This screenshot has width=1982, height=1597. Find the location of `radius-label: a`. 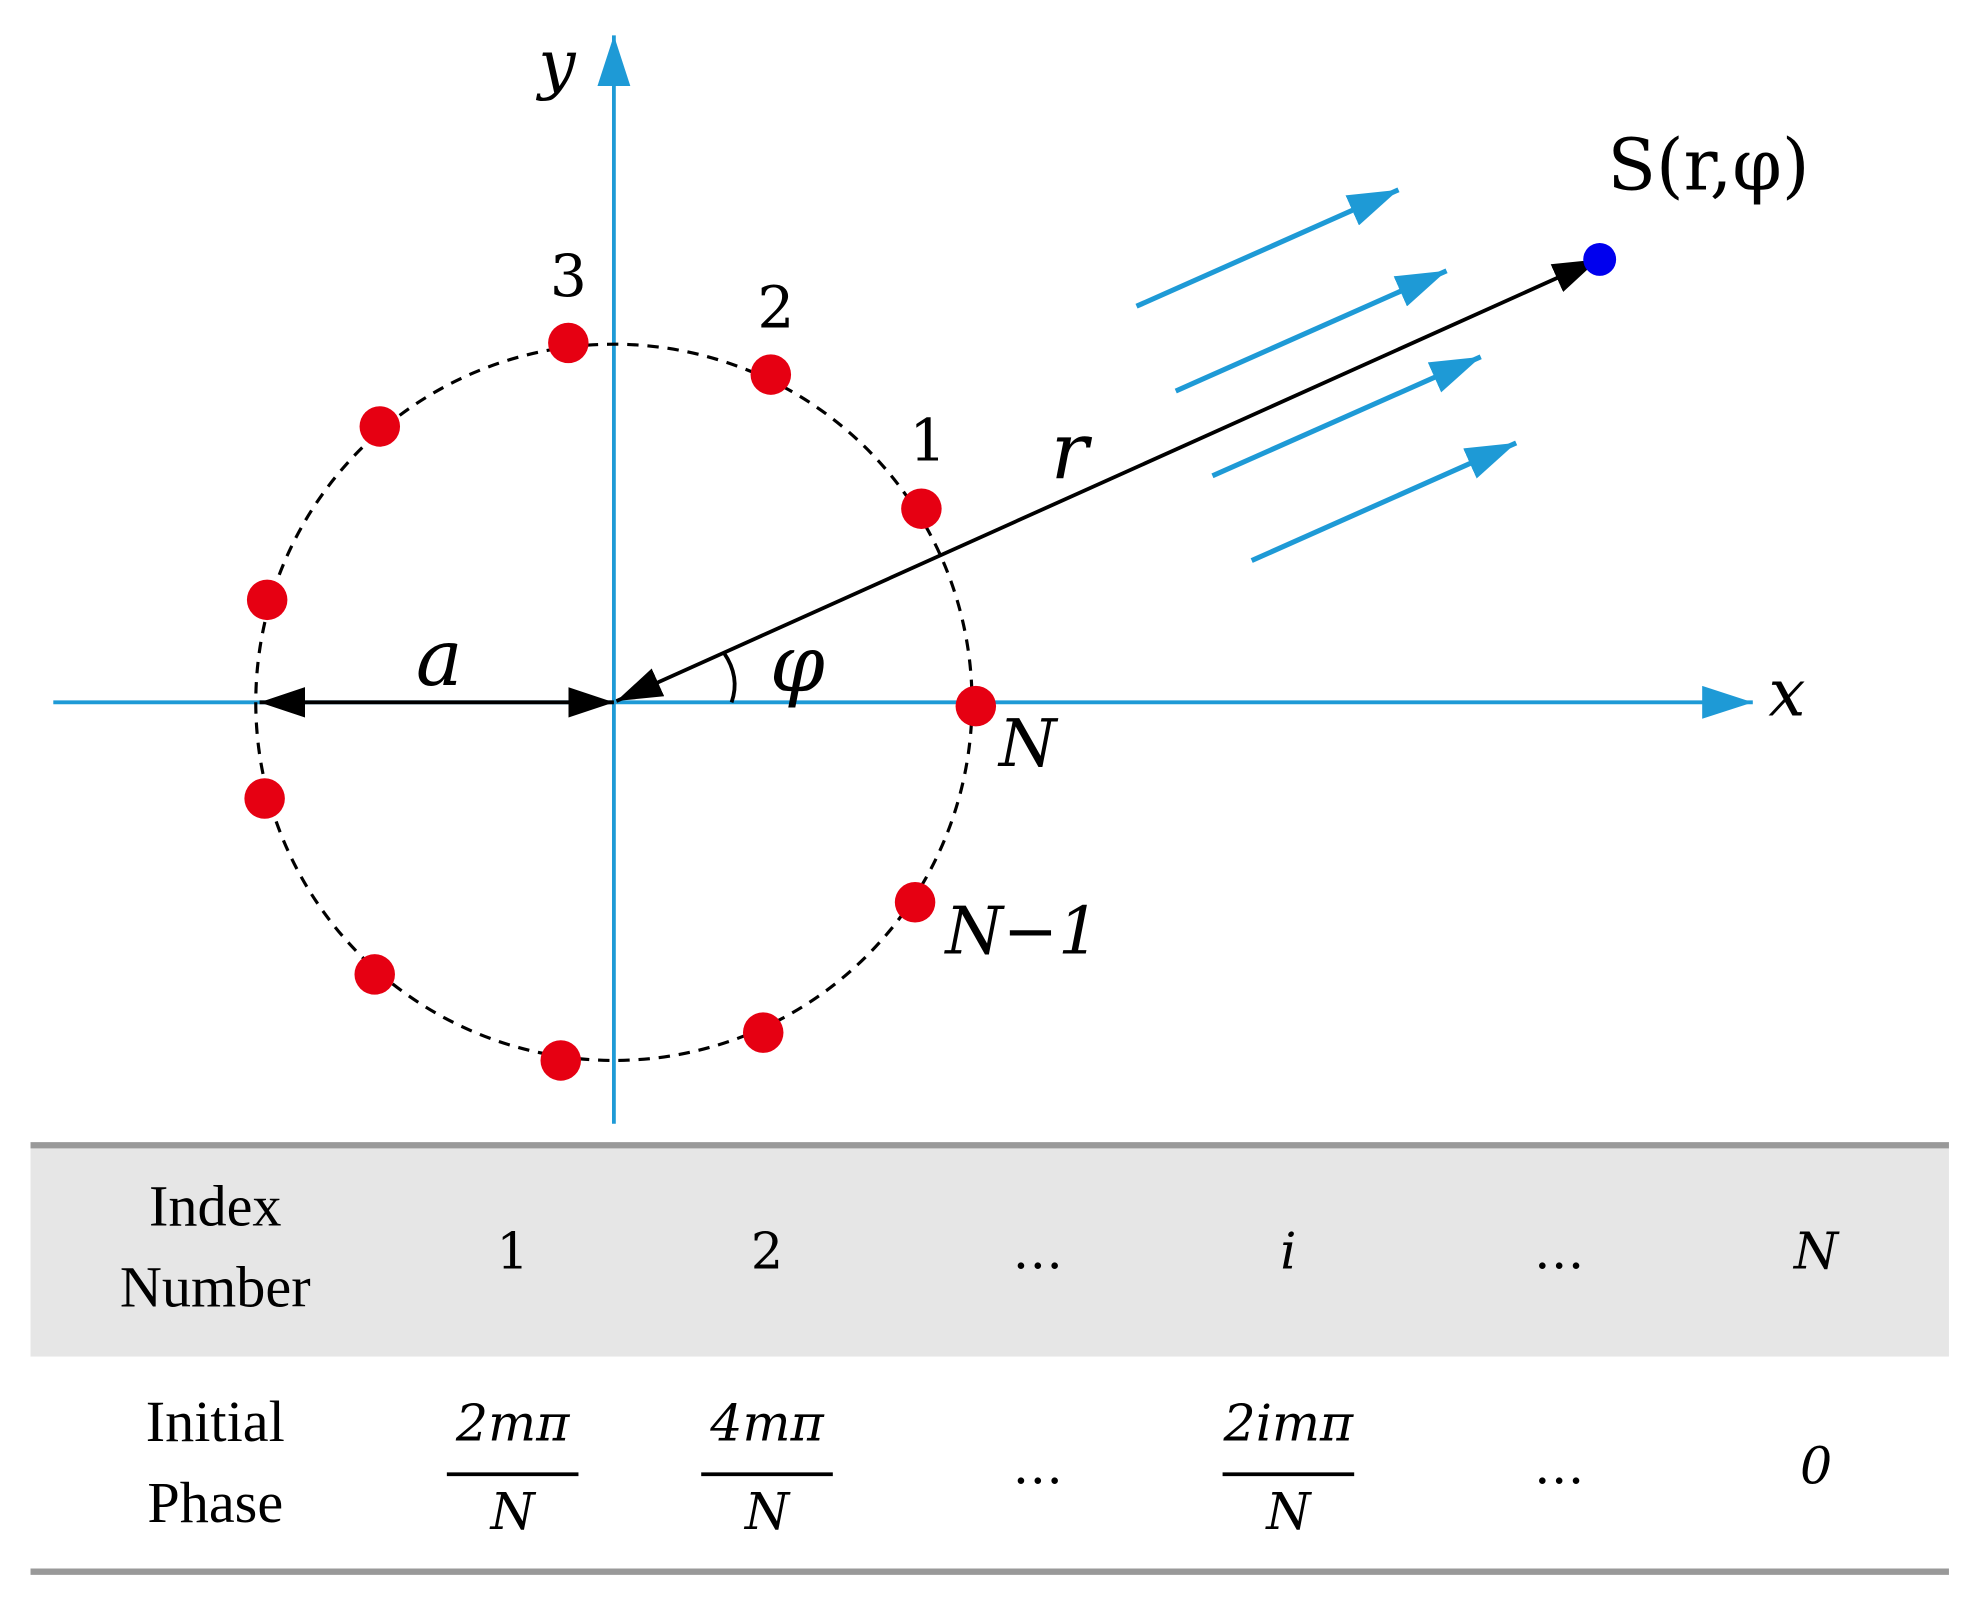

radius-label: a is located at coordinates (439, 658).